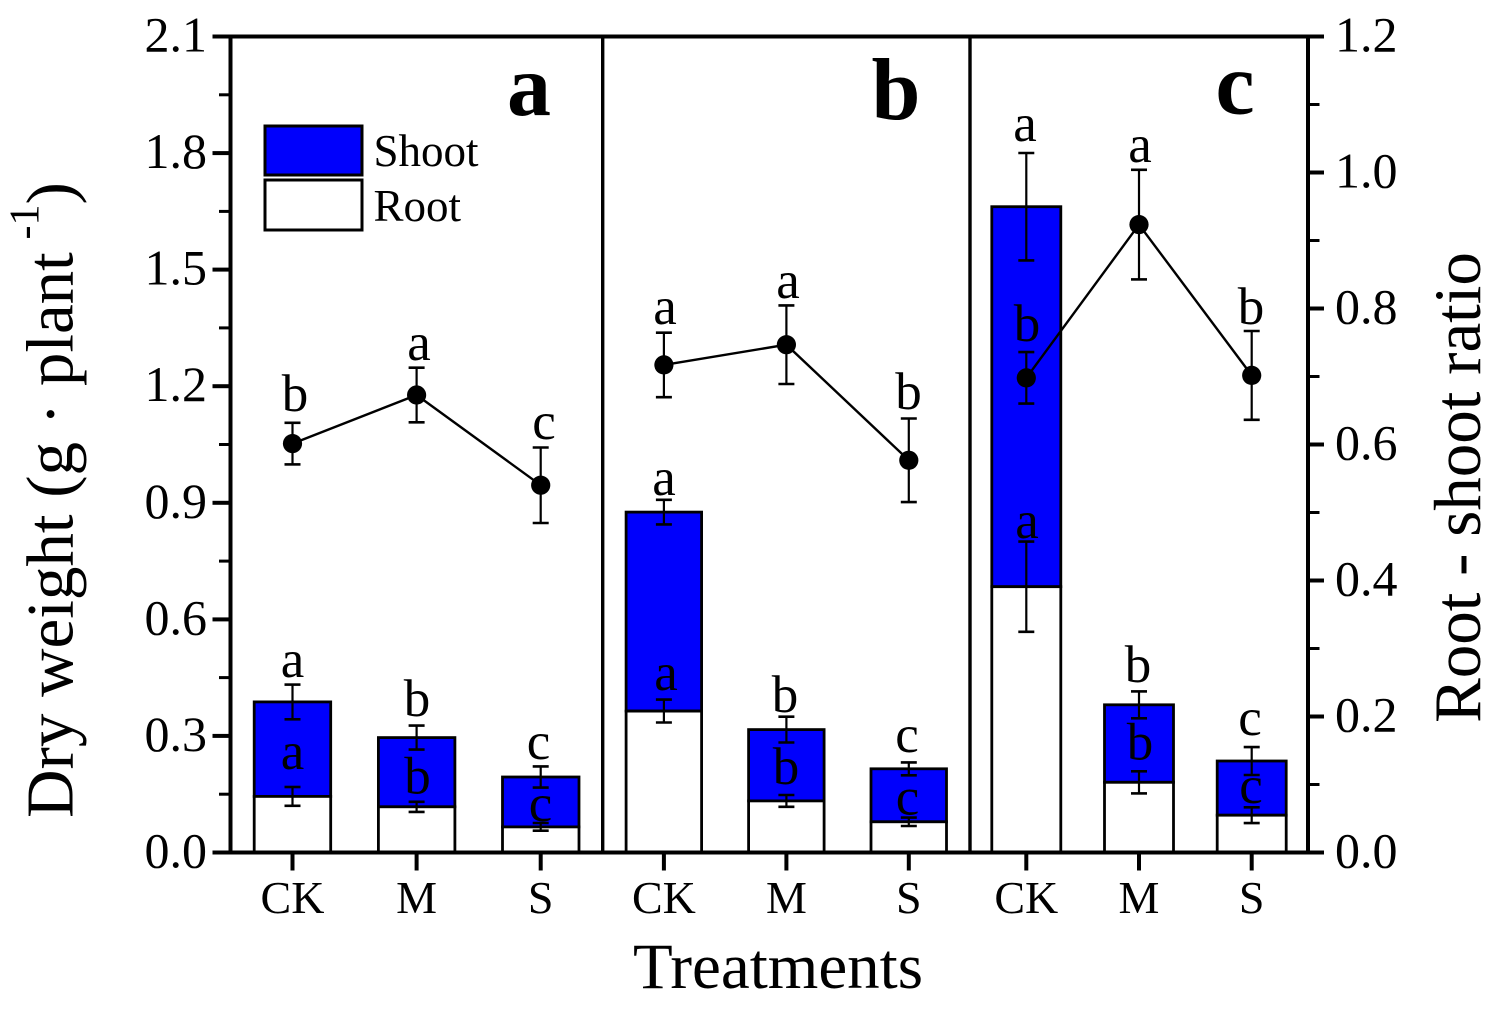 The width and height of the screenshot is (1500, 1017). Describe the element at coordinates (1366, 171) in the screenshot. I see `svg-text: 1.0` at that location.